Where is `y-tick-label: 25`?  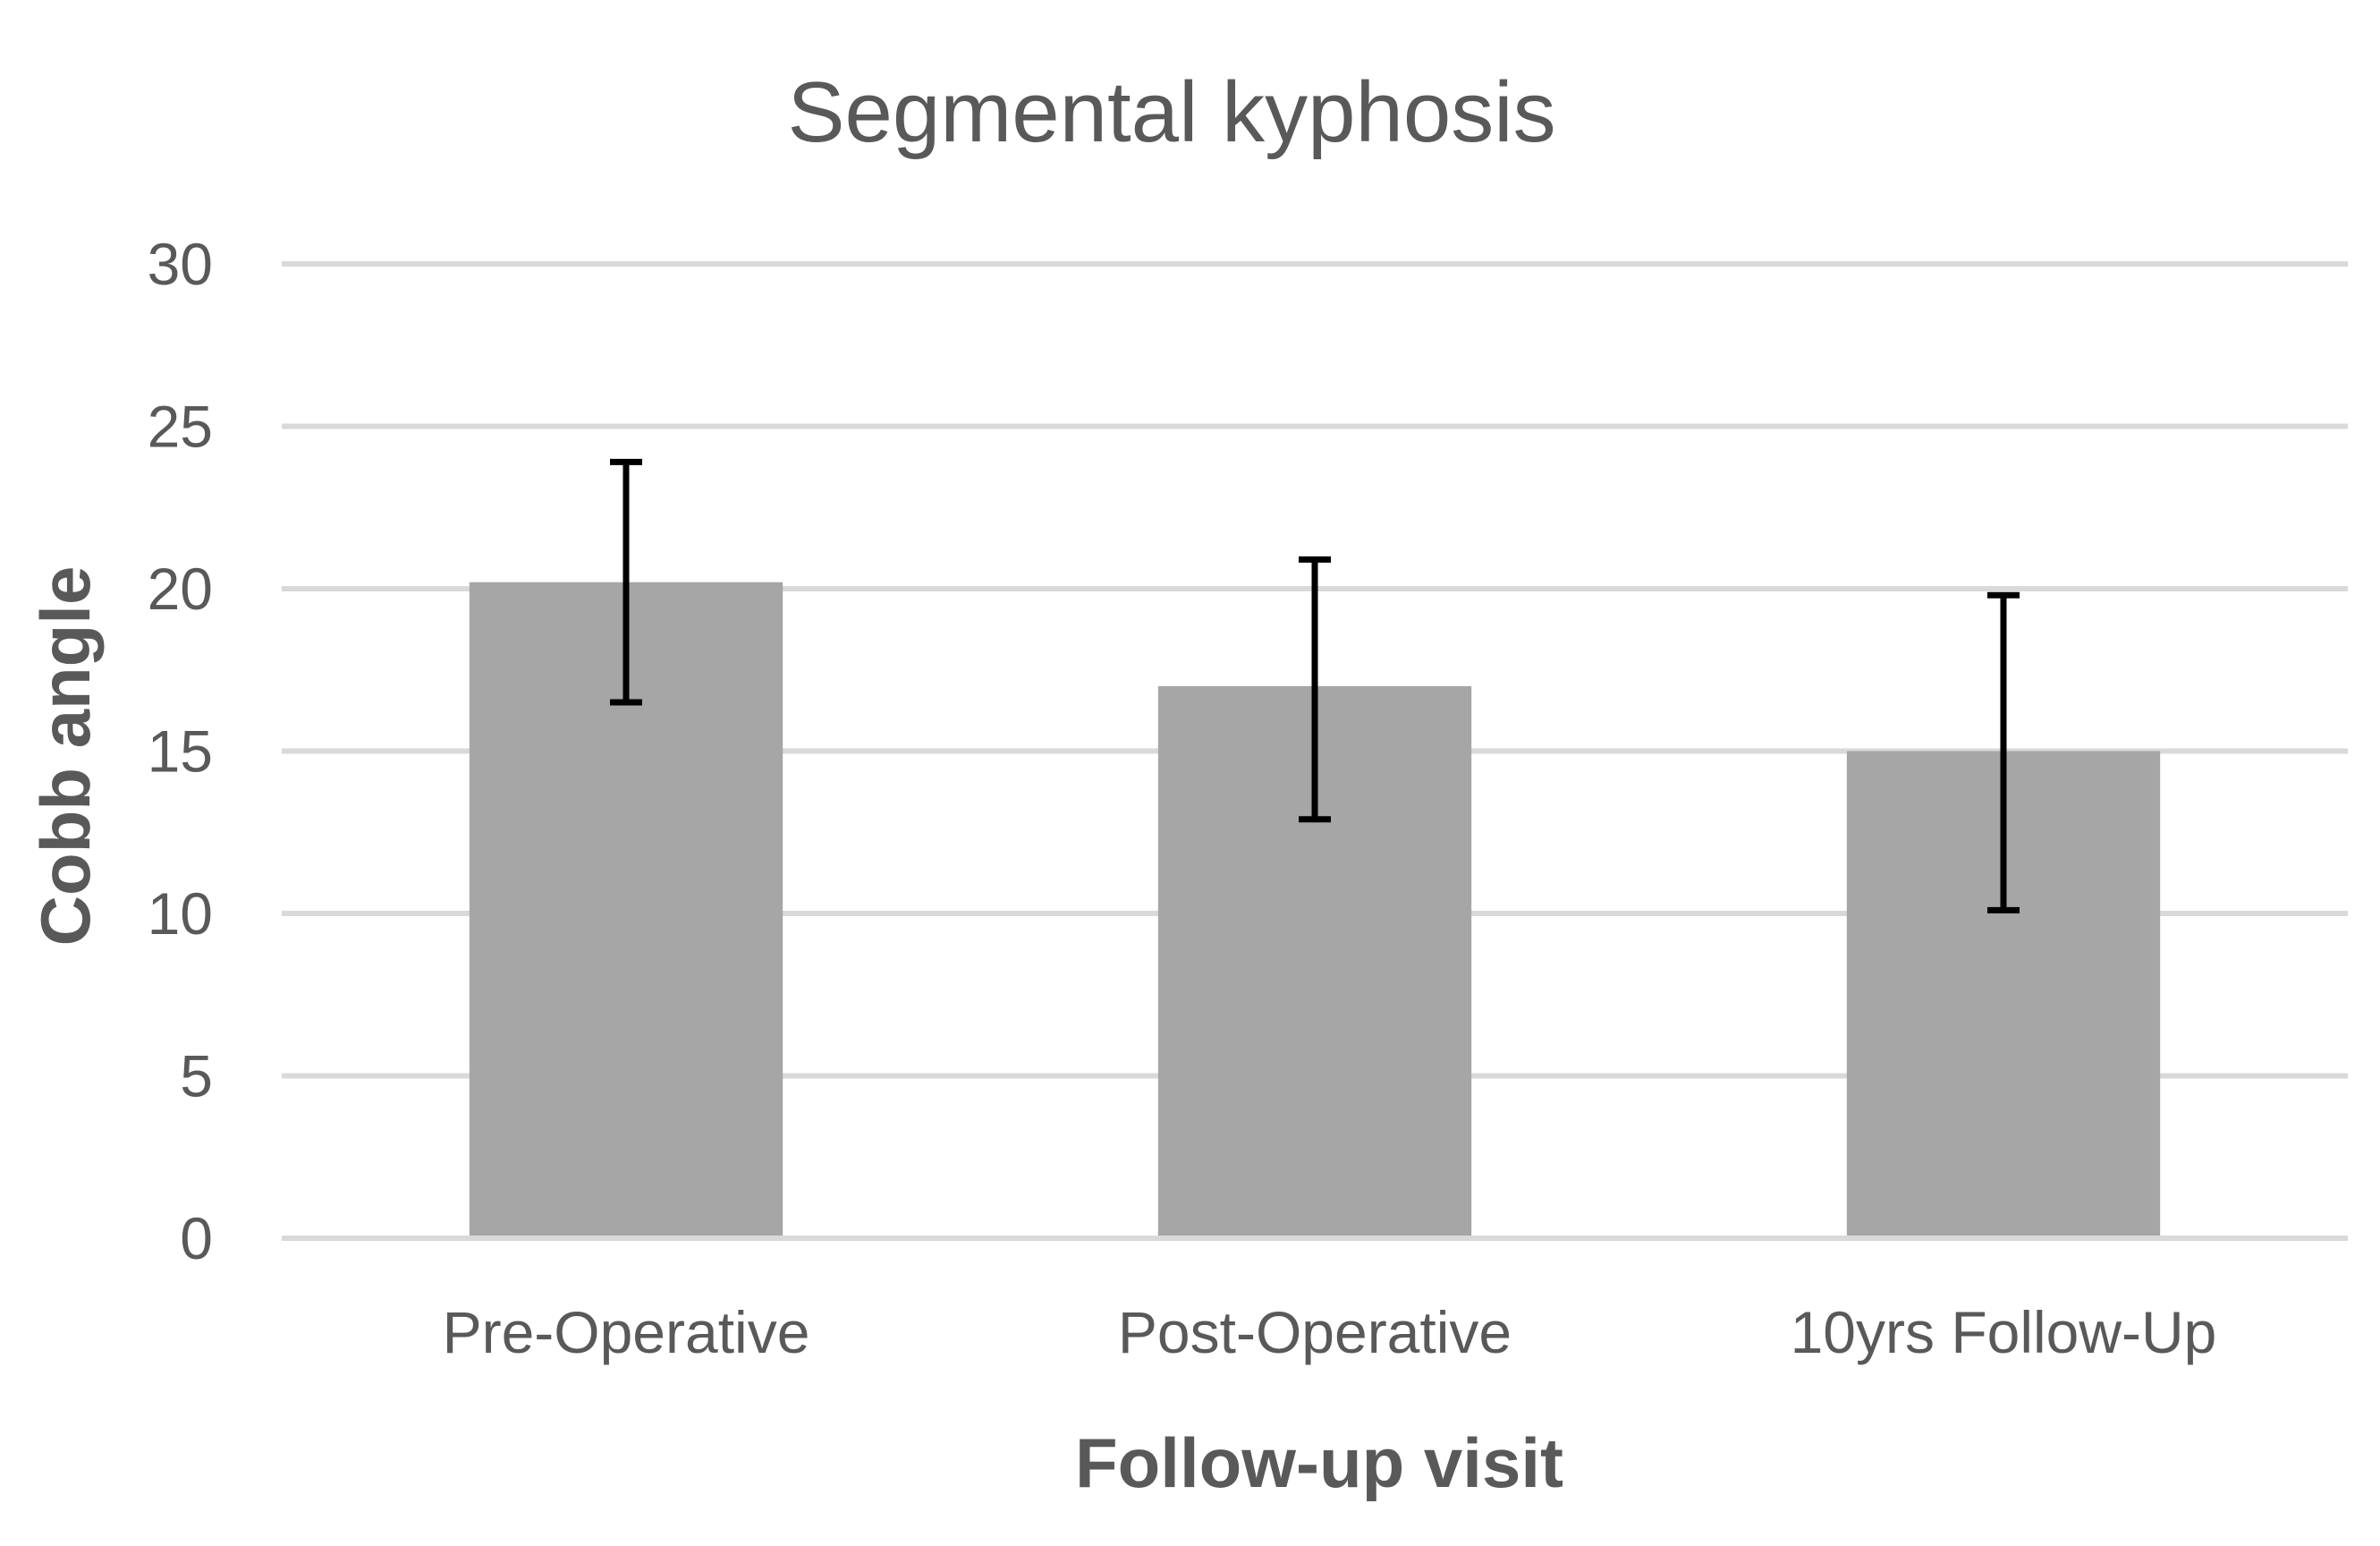
y-tick-label: 25 is located at coordinates (180, 427).